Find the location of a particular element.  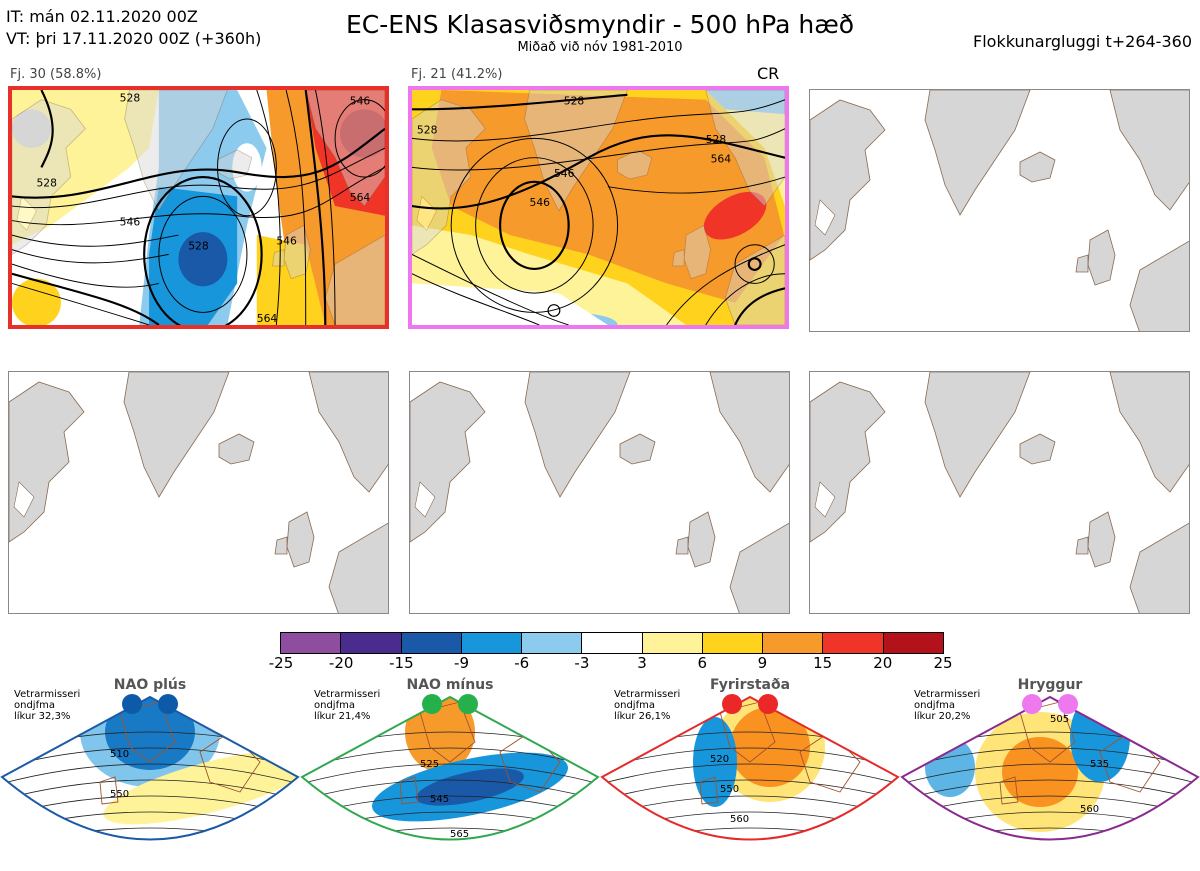

regime-title: NAO mínus is located at coordinates (450, 685).